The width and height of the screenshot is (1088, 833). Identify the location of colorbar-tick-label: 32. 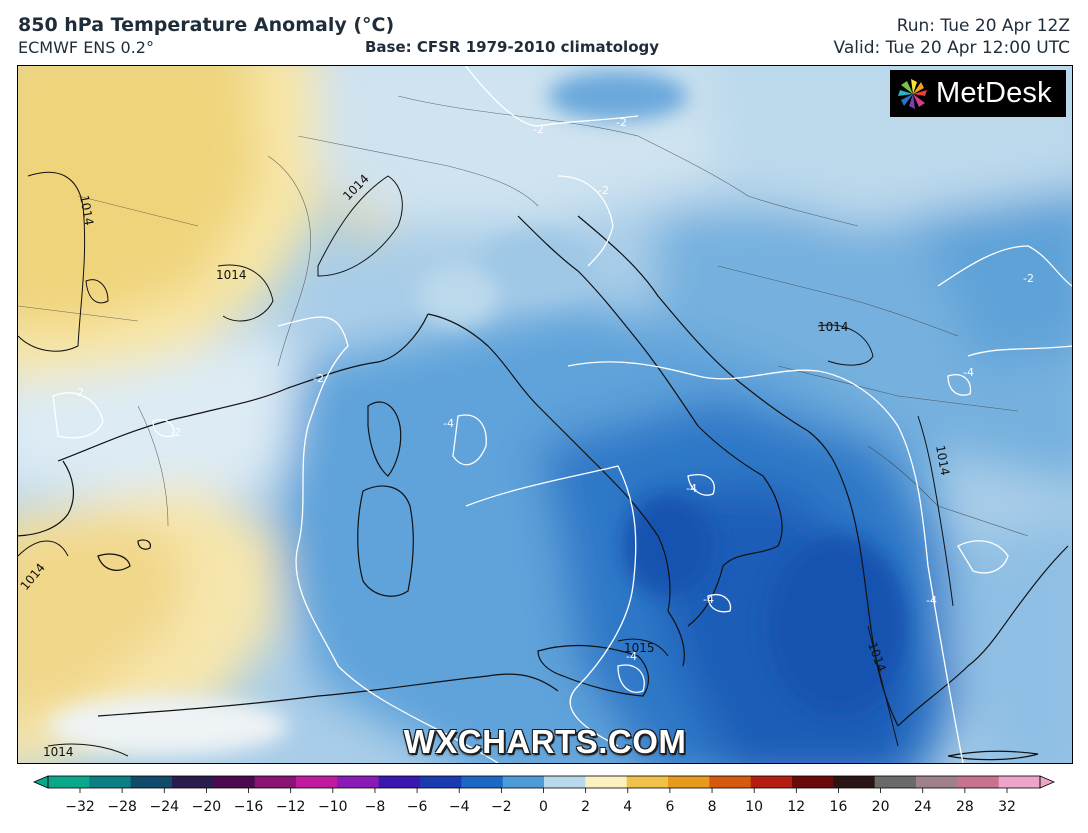
(1007, 807).